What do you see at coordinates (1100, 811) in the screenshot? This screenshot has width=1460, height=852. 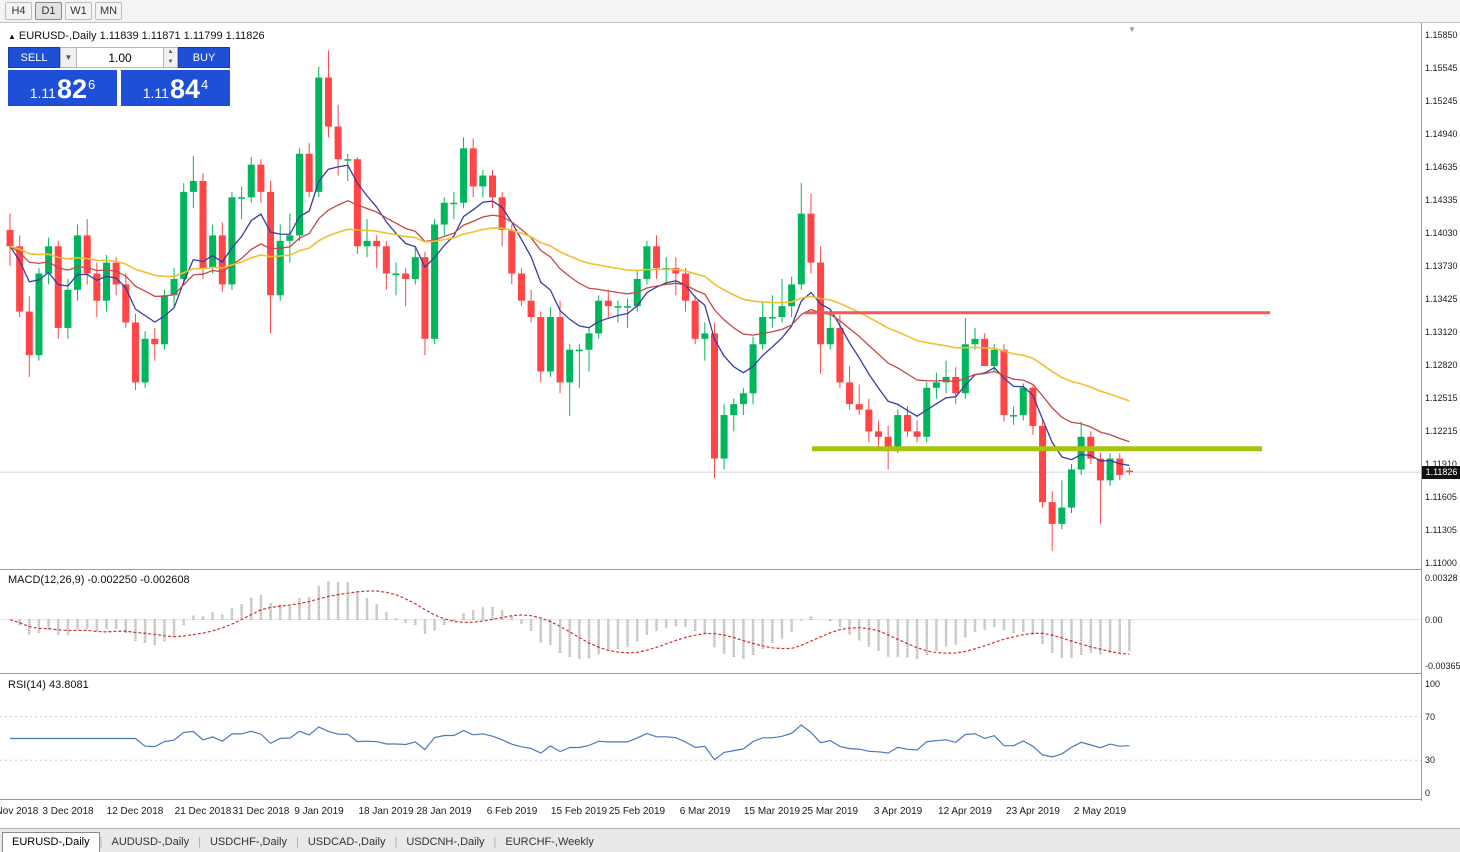 I see `date-axis-label: 2 May 2019` at bounding box center [1100, 811].